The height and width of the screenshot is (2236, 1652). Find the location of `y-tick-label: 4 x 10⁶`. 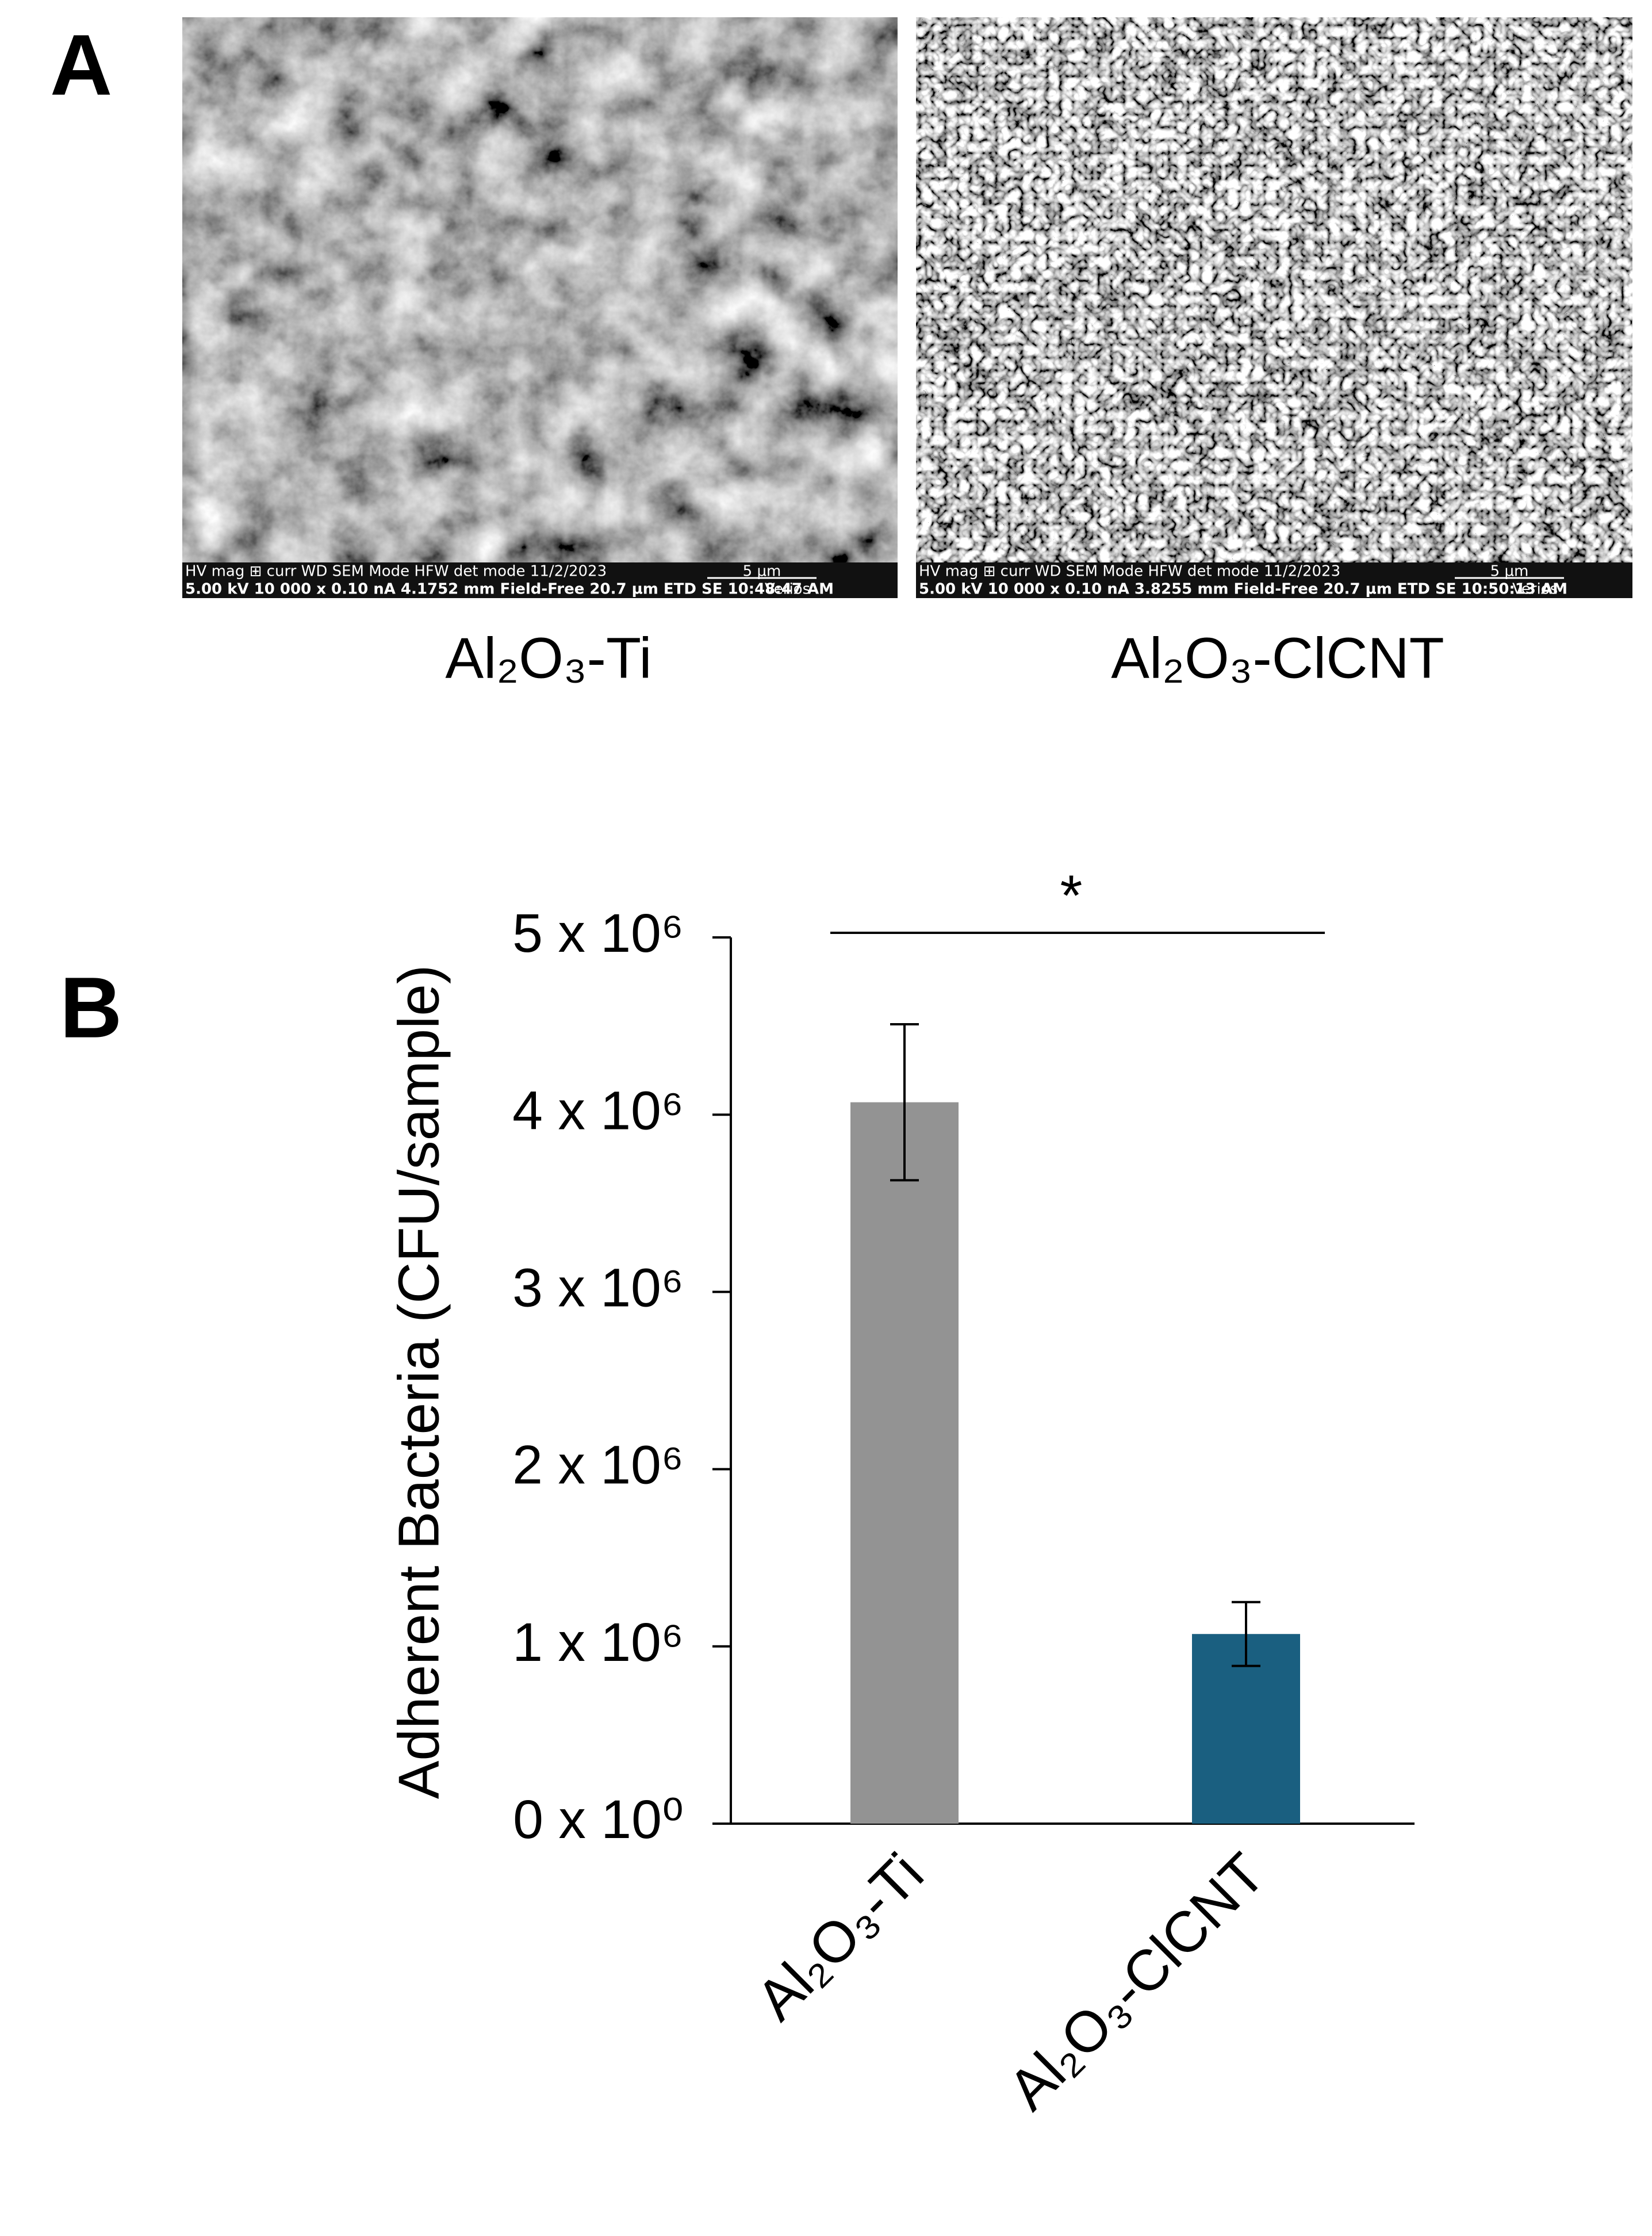

y-tick-label: 4 x 10⁶ is located at coordinates (598, 1110).